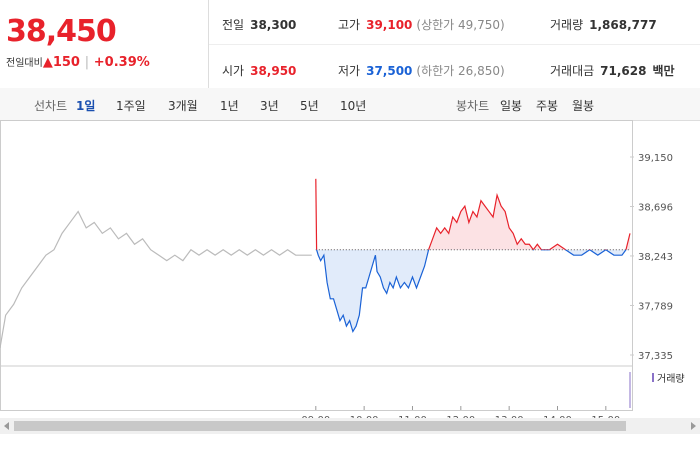 Image resolution: width=700 pixels, height=450 pixels. I want to click on scroll-left, so click(6, 426).